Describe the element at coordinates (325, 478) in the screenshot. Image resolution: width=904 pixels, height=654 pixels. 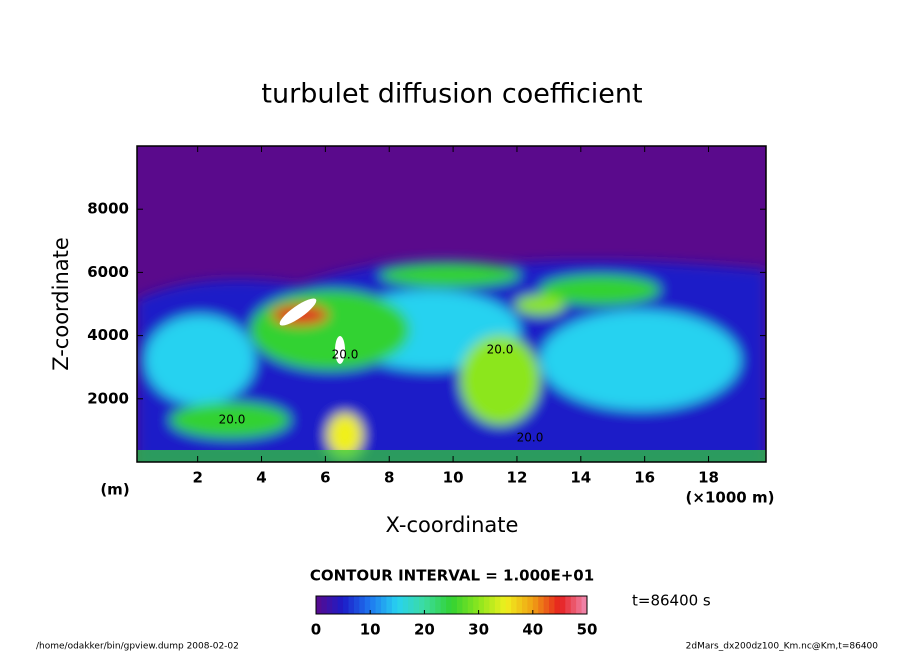
I see `x-tick-label: 6` at that location.